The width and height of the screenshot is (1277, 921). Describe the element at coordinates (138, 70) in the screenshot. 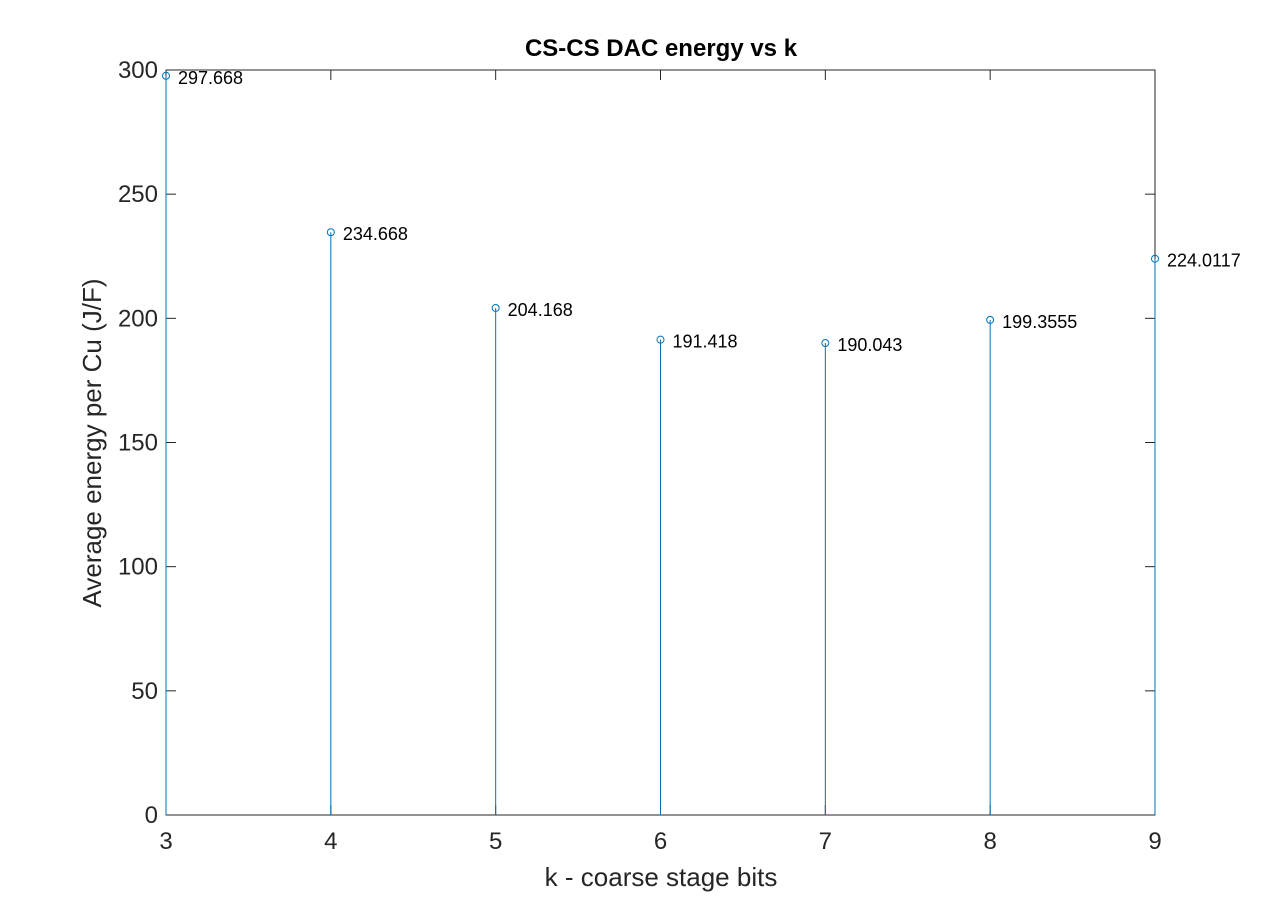

I see `y-tick-label: 300` at that location.